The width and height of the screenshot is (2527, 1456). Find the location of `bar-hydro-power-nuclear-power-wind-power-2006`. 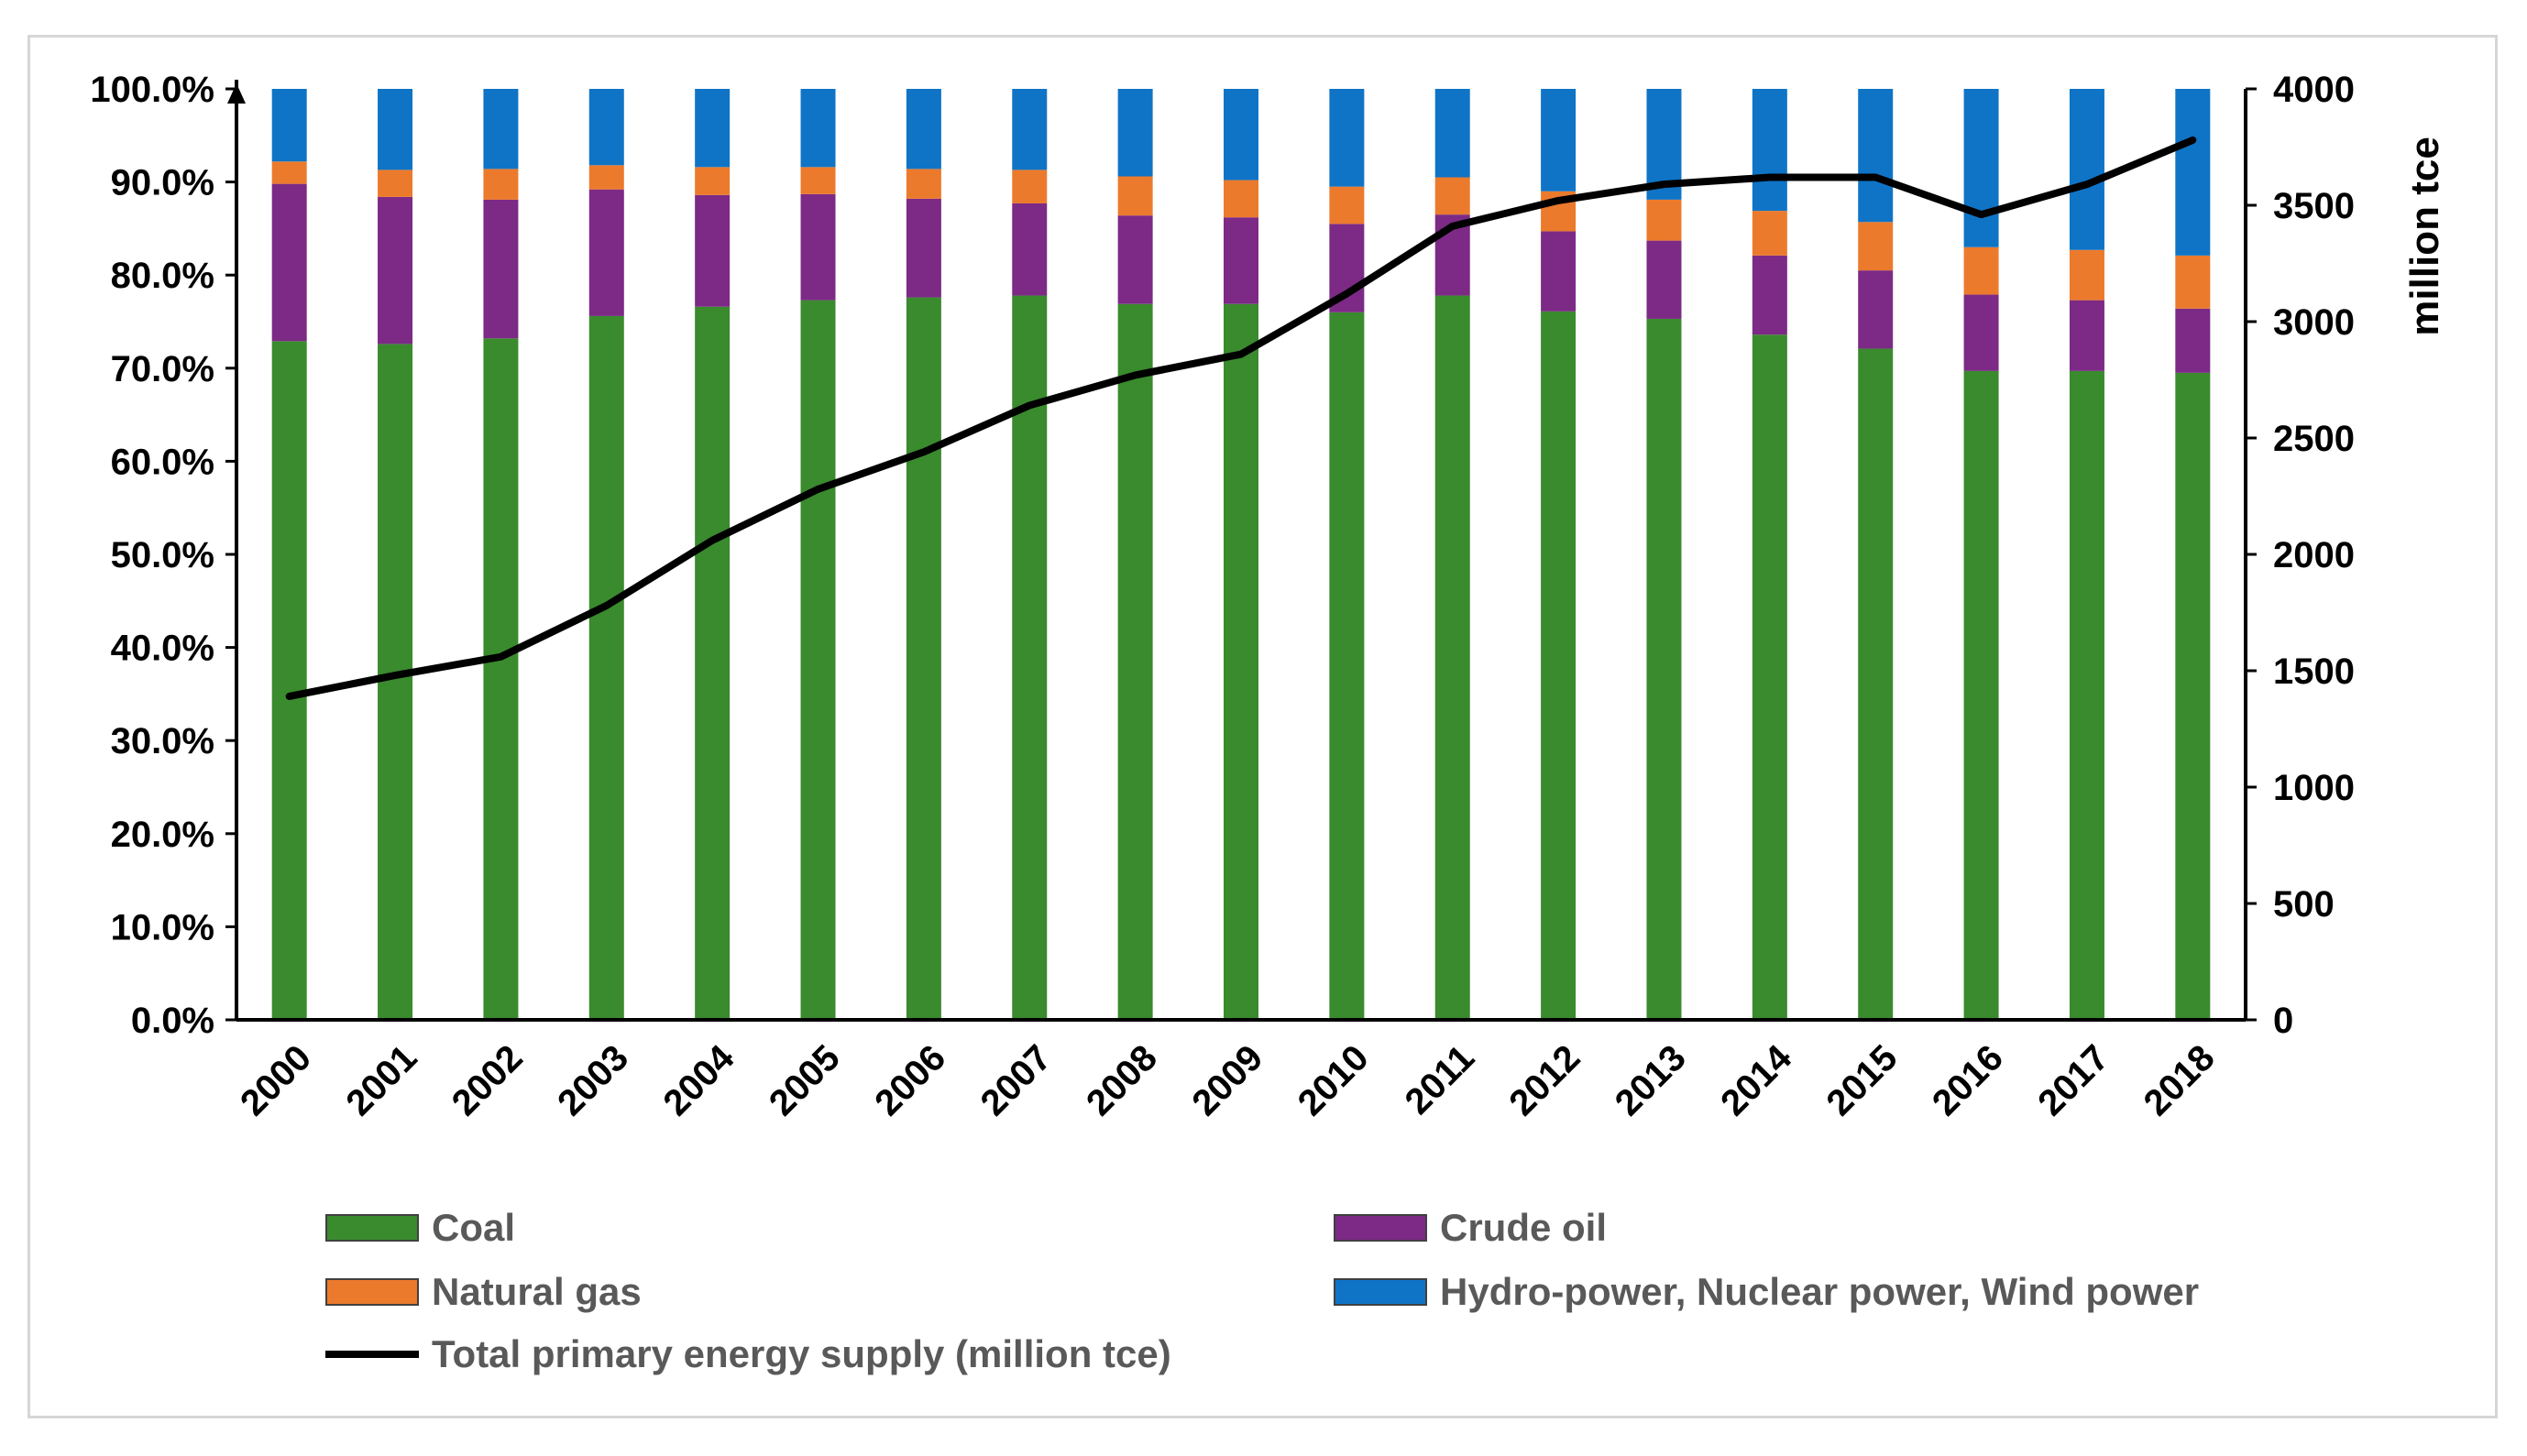

bar-hydro-power-nuclear-power-wind-power-2006 is located at coordinates (924, 129).